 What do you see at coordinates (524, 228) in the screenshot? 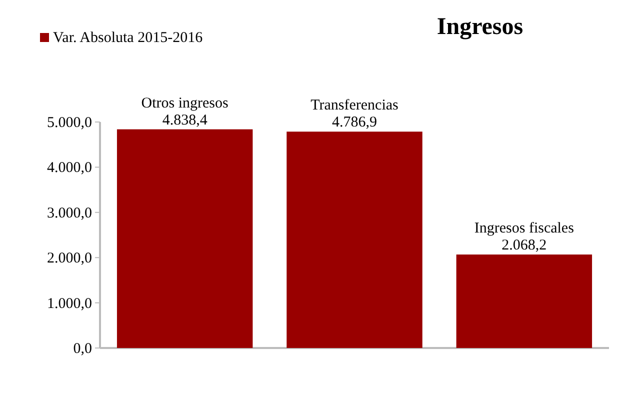
I see `x-tick-label: Ingresos fiscales` at bounding box center [524, 228].